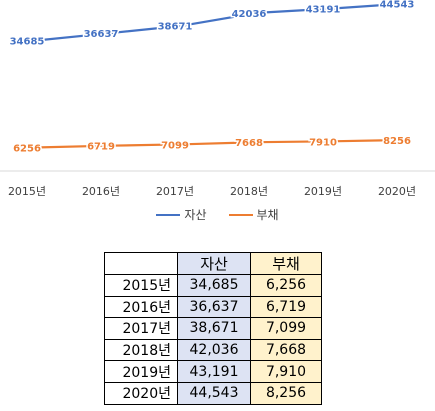 This screenshot has height=411, width=435. Describe the element at coordinates (323, 142) in the screenshot. I see `data-label: 7910` at that location.